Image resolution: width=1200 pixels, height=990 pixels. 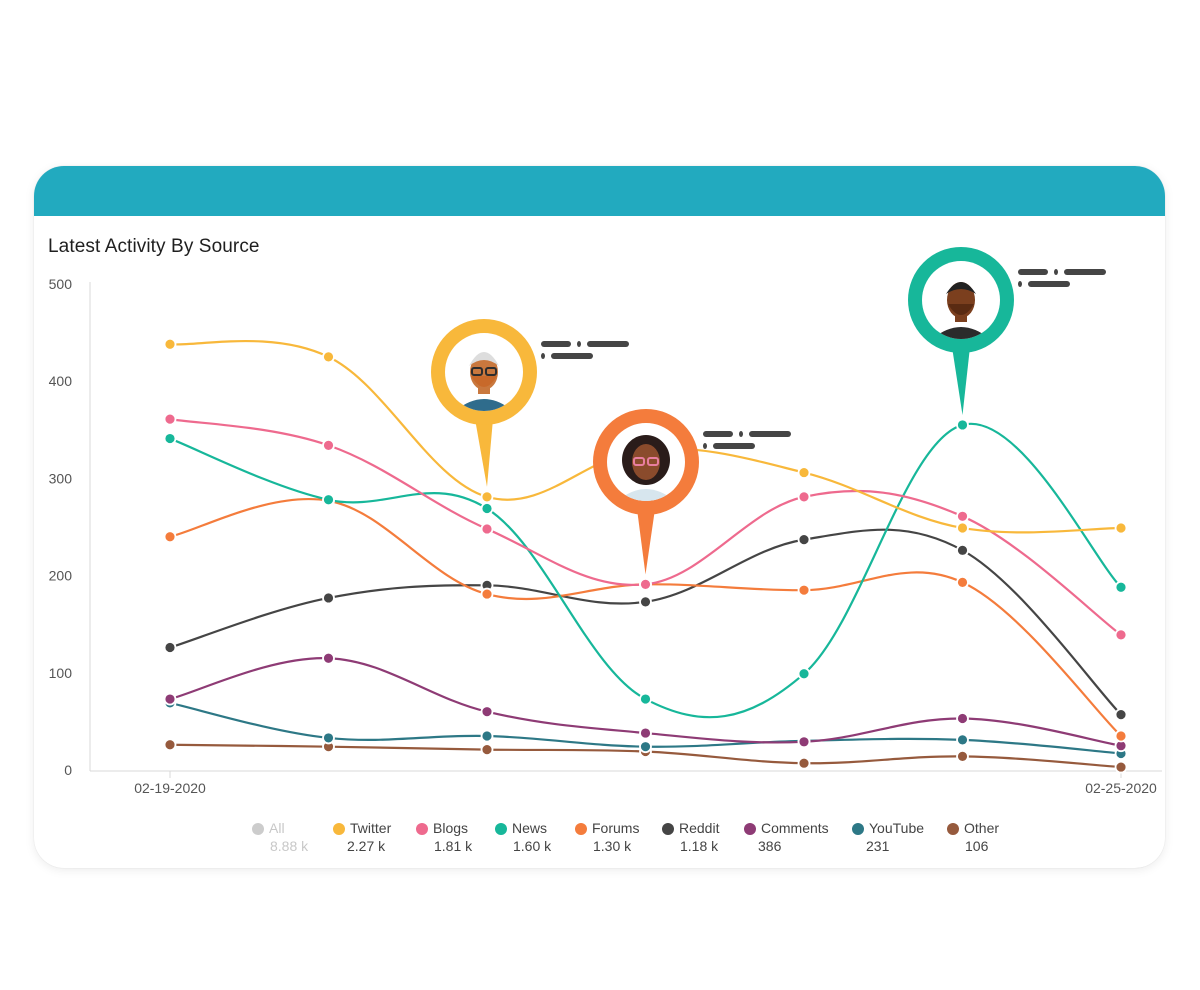 I want to click on legend-item-youtube: YouTube 231, so click(x=907, y=840).